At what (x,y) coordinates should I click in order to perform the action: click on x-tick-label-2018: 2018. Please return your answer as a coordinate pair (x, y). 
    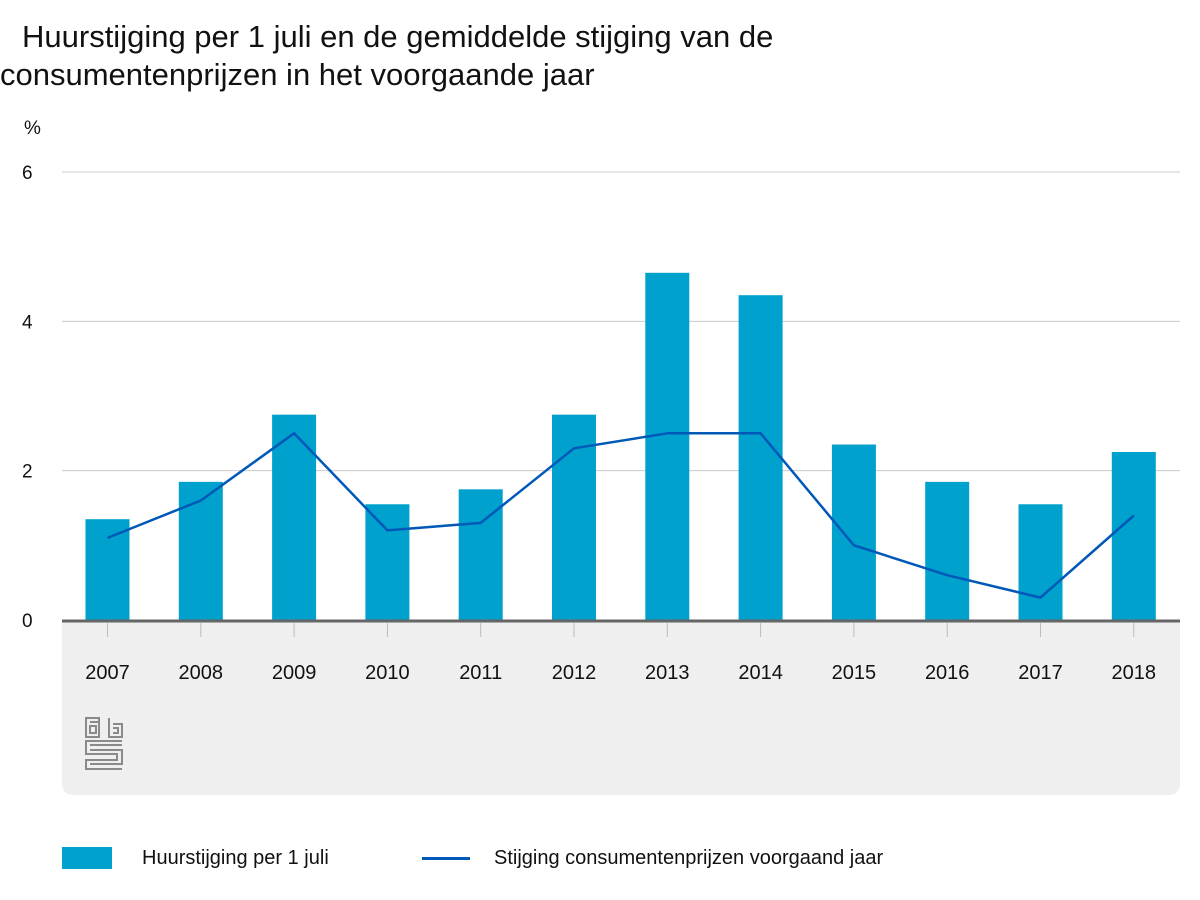
    Looking at the image, I should click on (1134, 673).